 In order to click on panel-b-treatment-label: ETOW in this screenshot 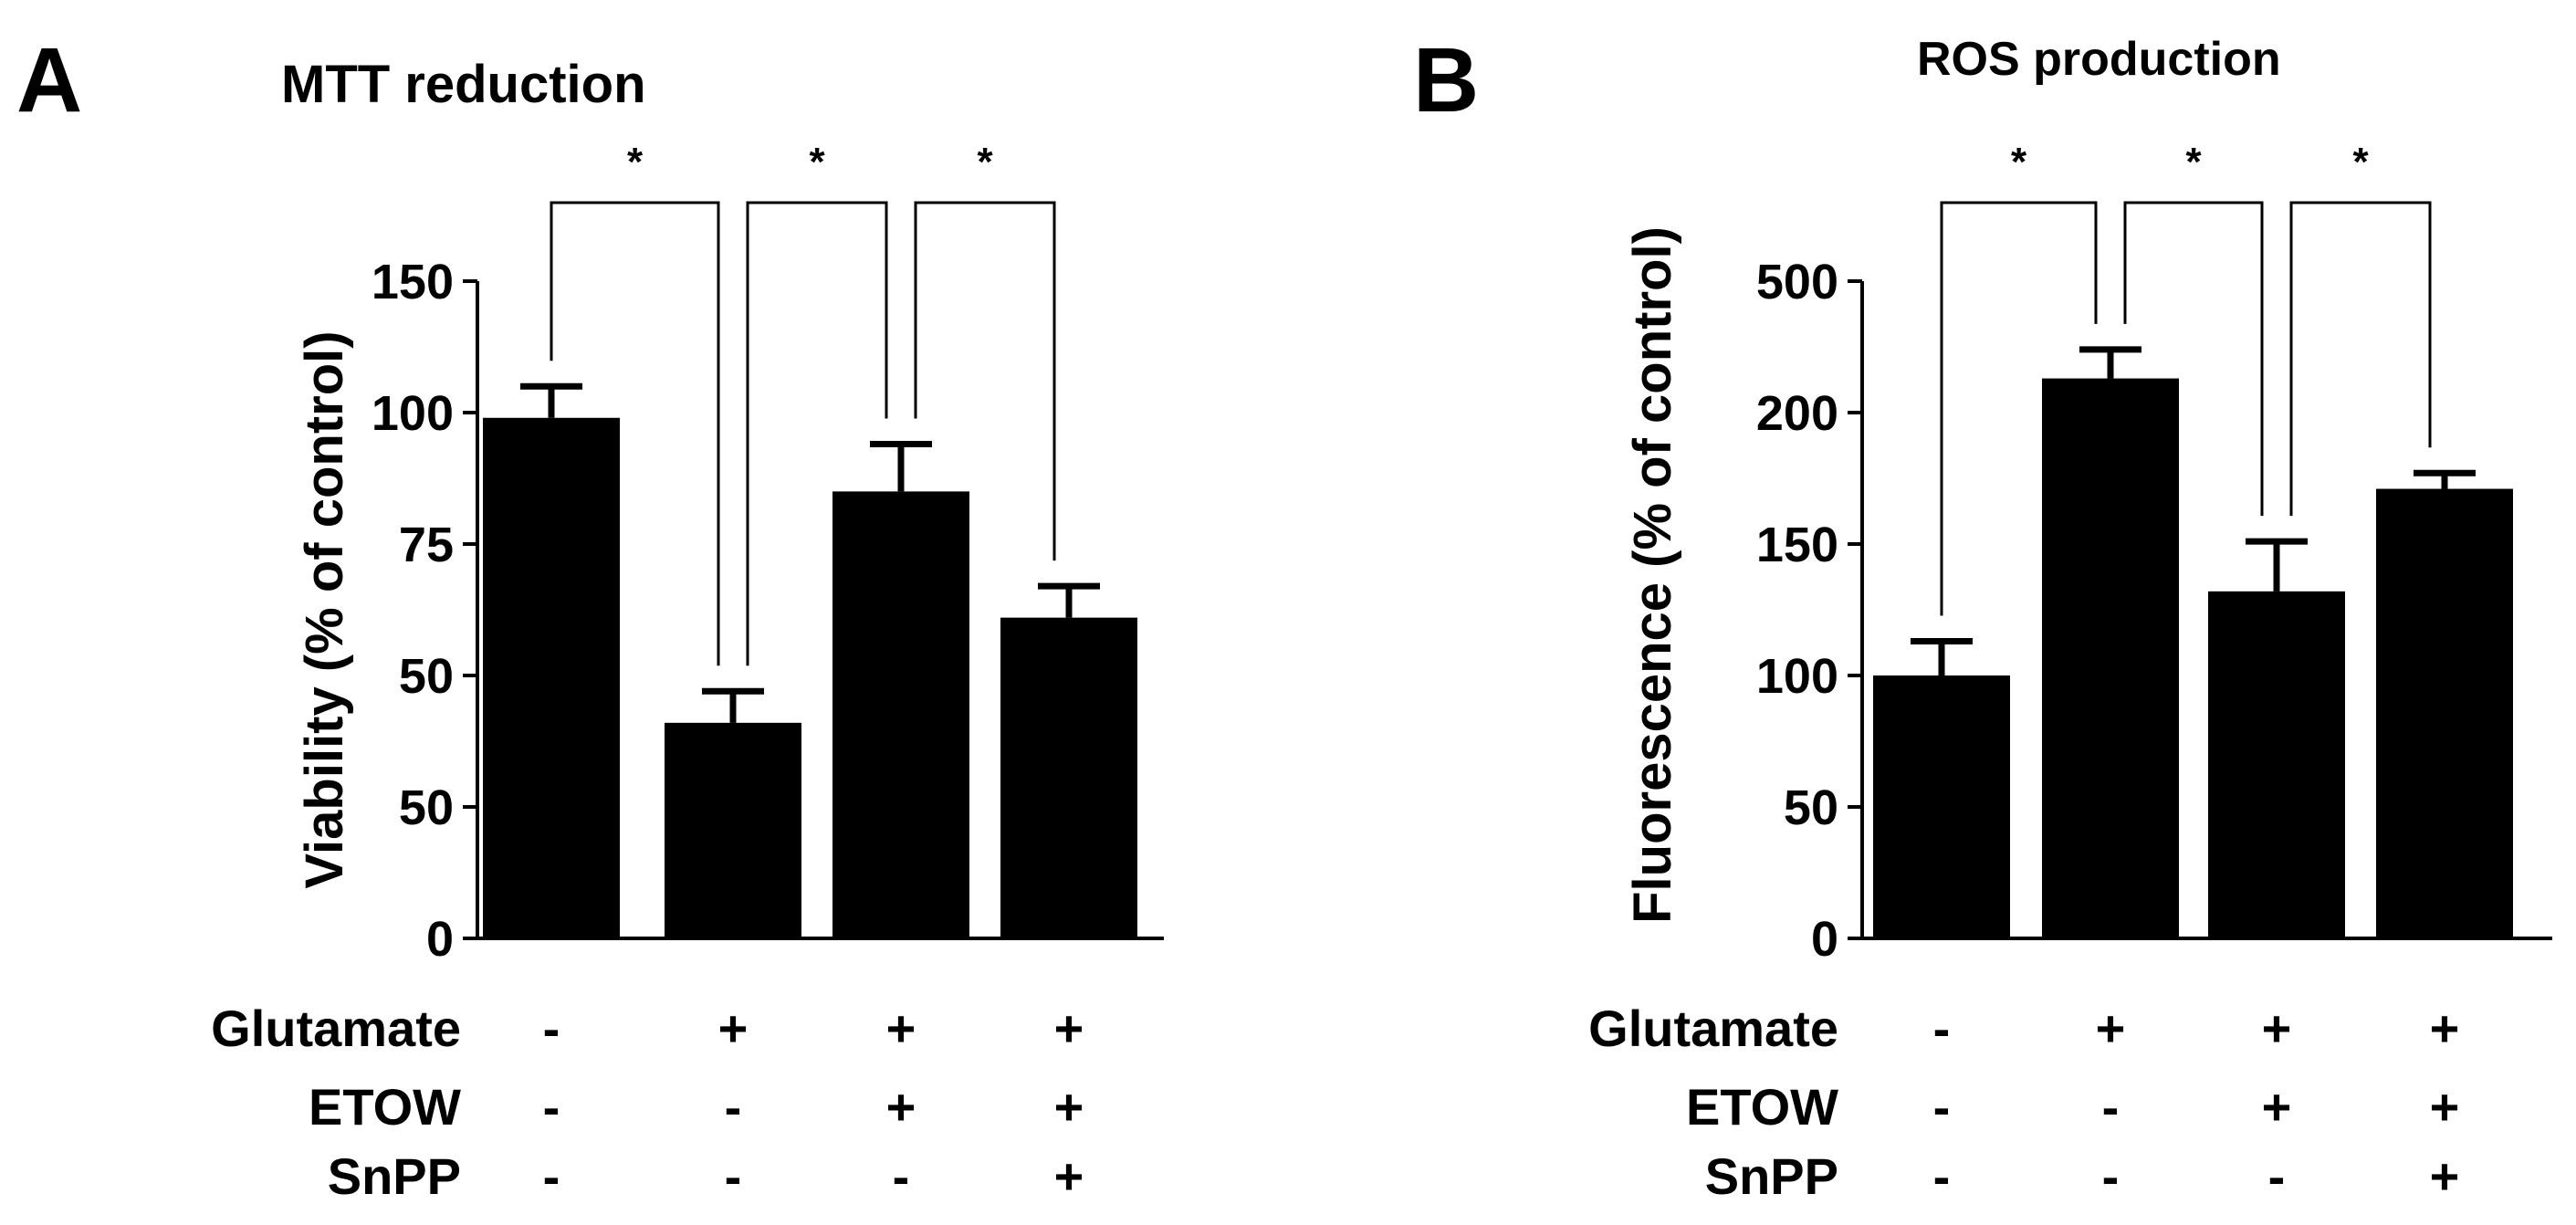, I will do `click(1762, 1107)`.